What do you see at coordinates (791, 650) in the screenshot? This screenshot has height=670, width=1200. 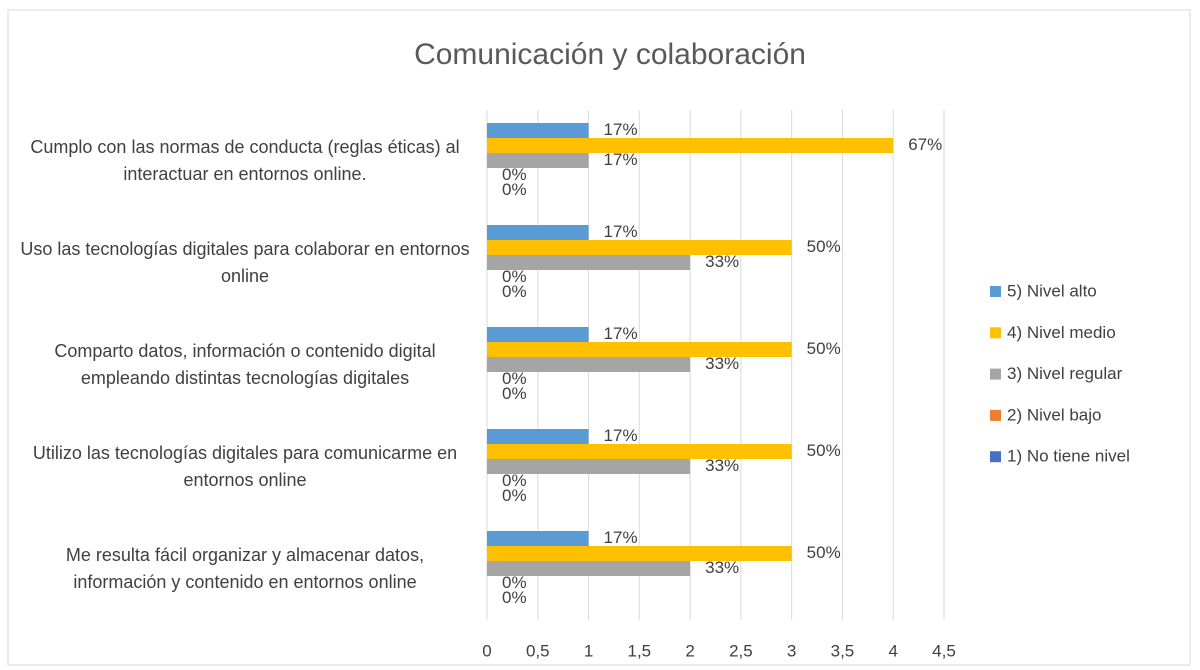 I see `x-tick-label: 3` at bounding box center [791, 650].